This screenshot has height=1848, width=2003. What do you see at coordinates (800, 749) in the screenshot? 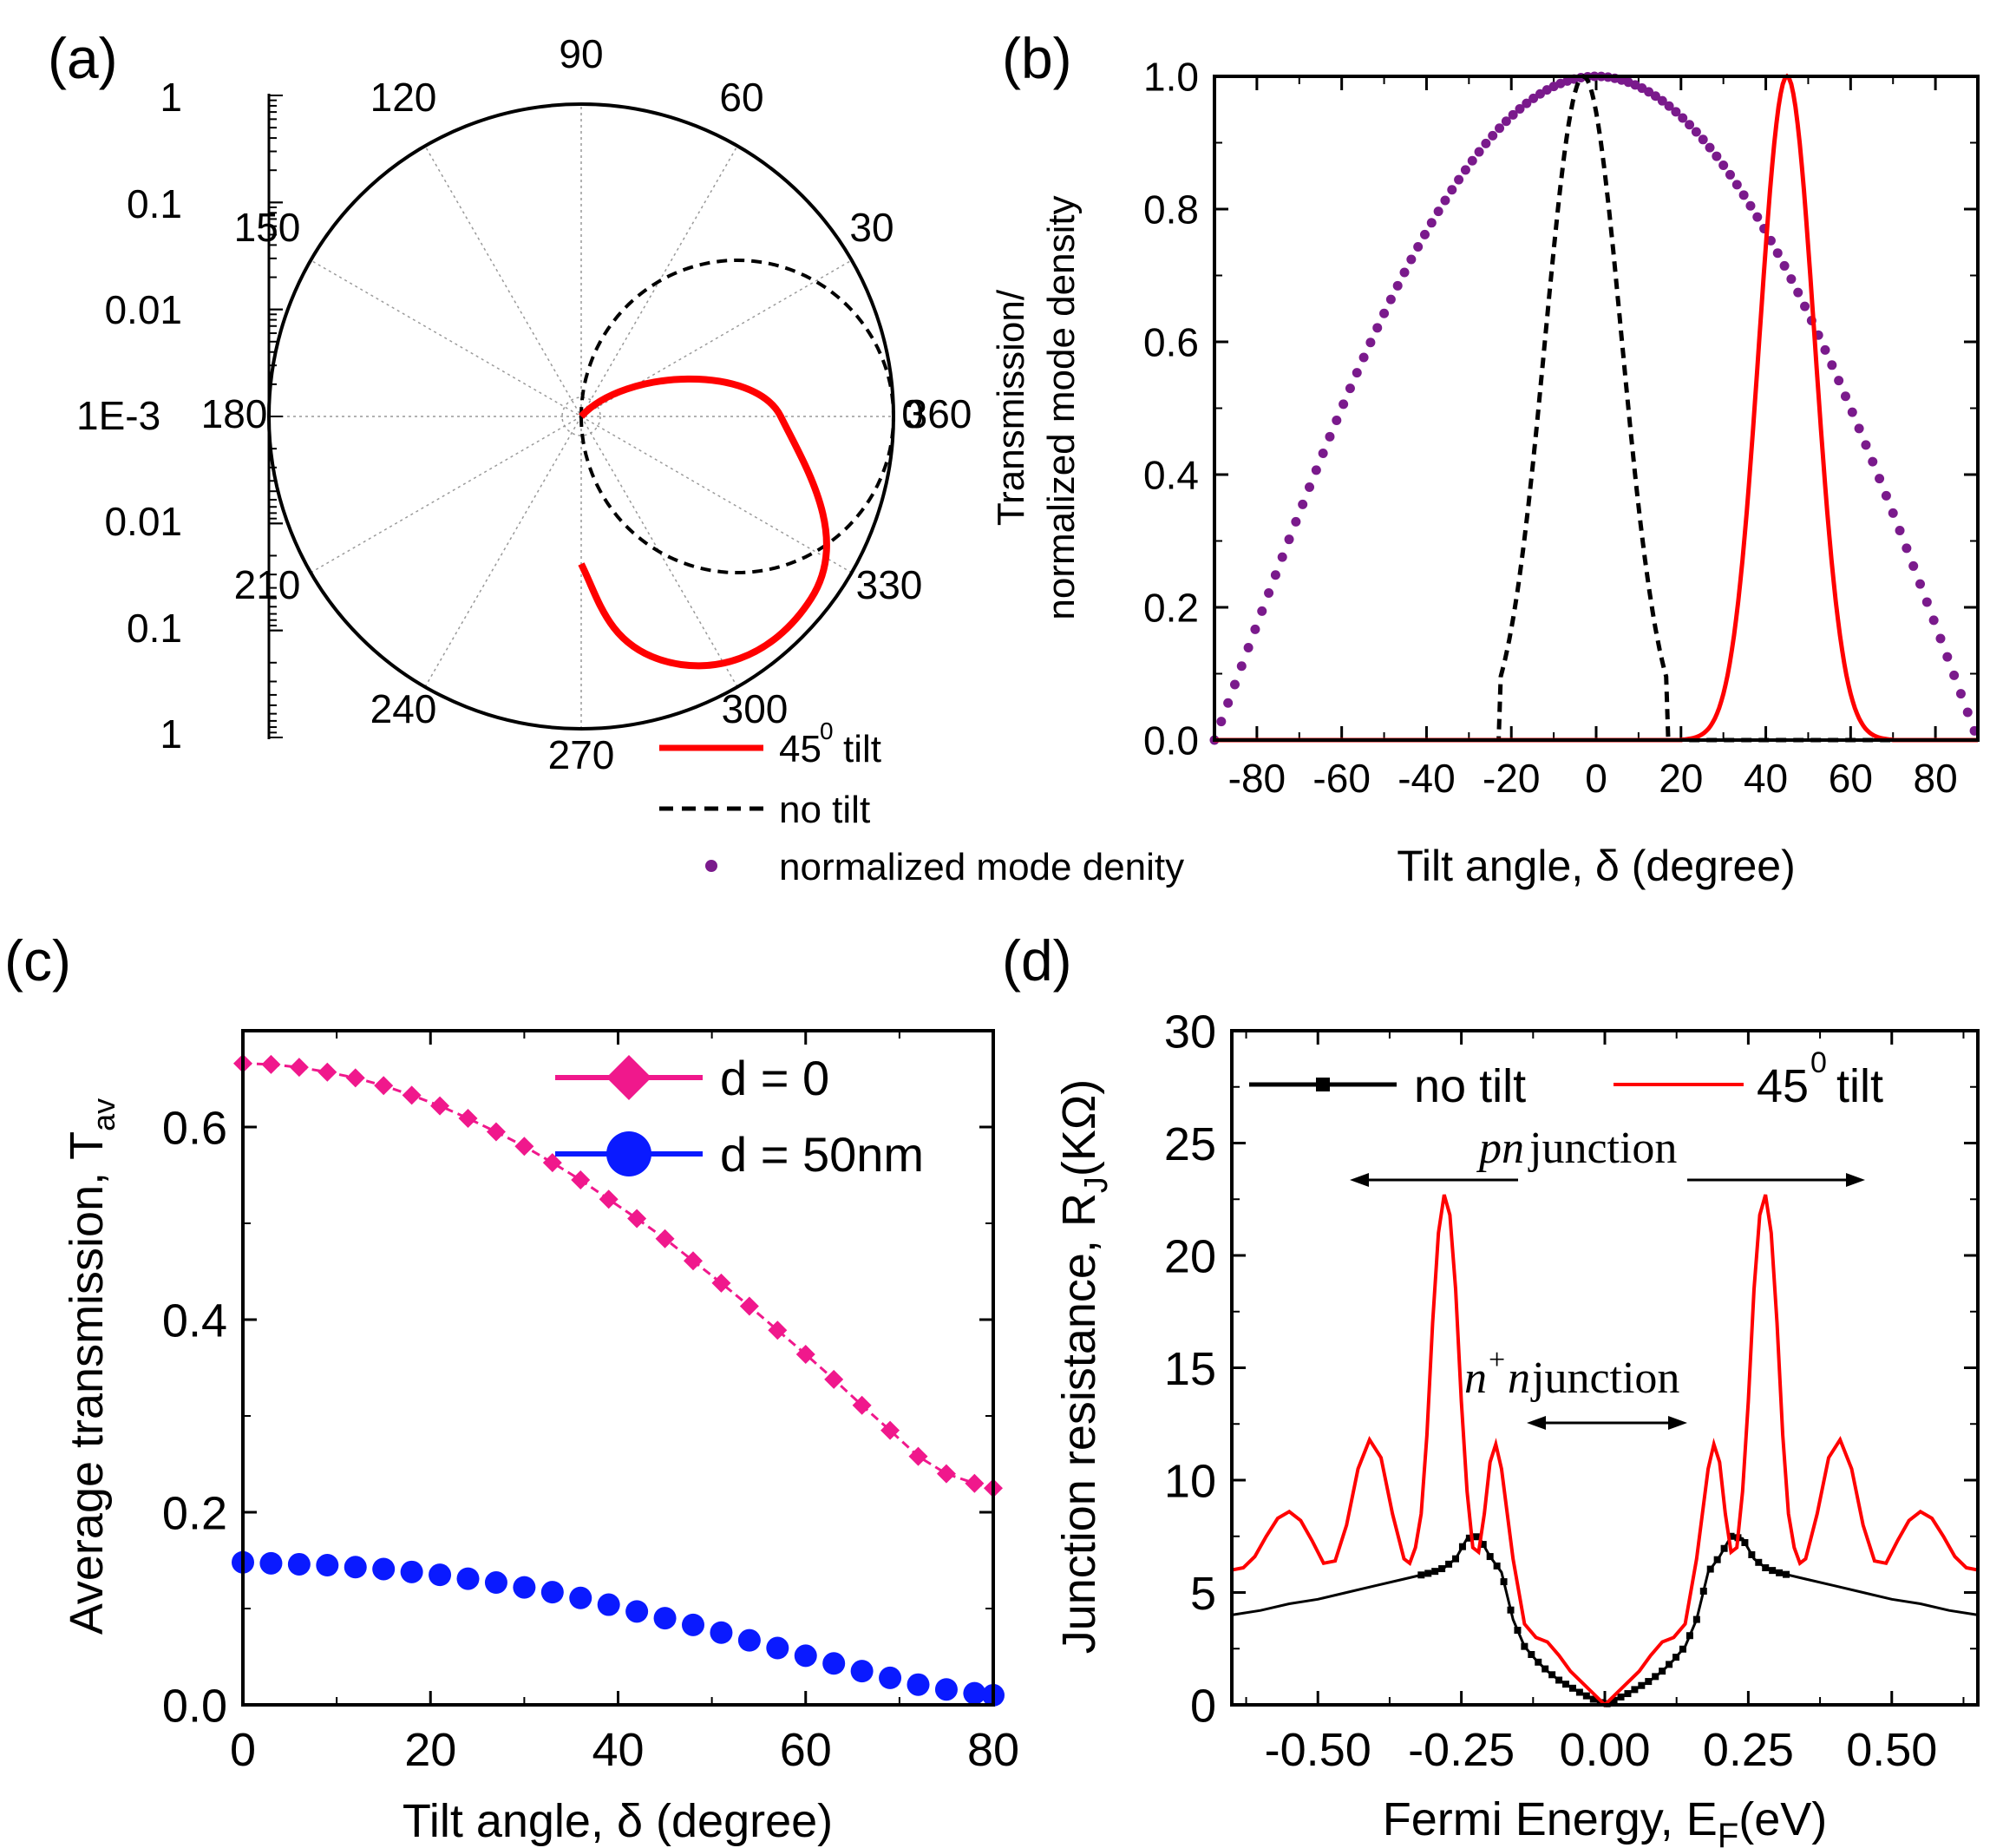
I see `legend-label-45: 45` at bounding box center [800, 749].